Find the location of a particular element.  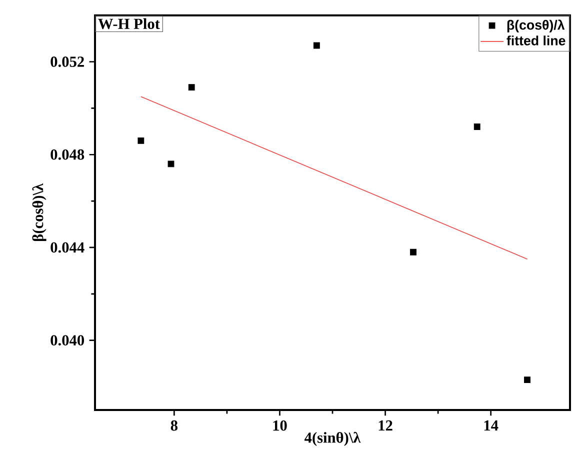

legend-label: fitted line is located at coordinates (536, 41).